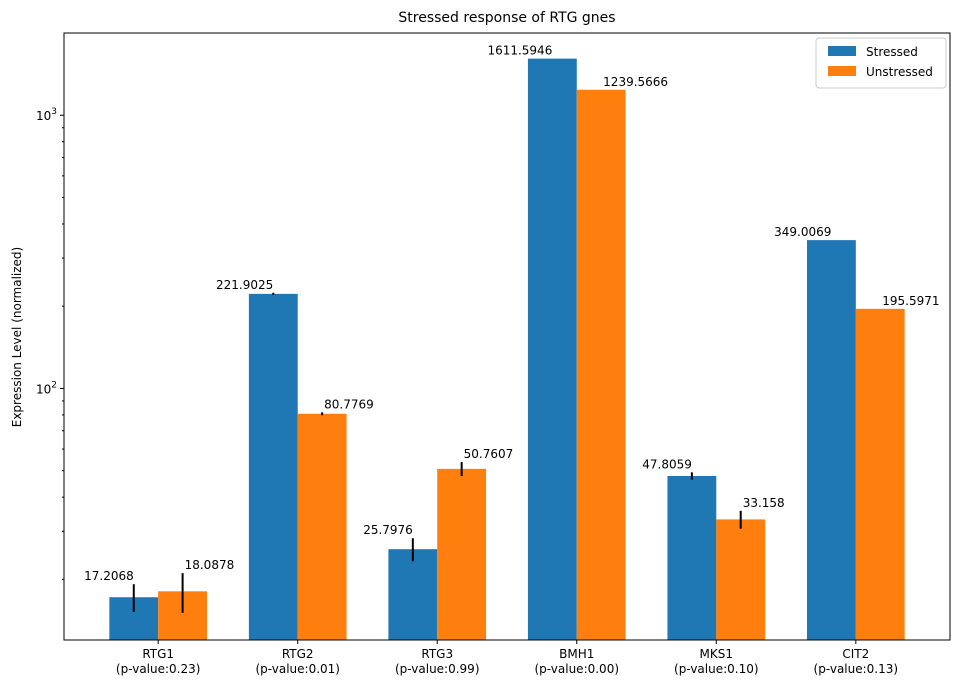 Image resolution: width=971 pixels, height=690 pixels. What do you see at coordinates (842, 71) in the screenshot?
I see `legend-swatch-unstressed` at bounding box center [842, 71].